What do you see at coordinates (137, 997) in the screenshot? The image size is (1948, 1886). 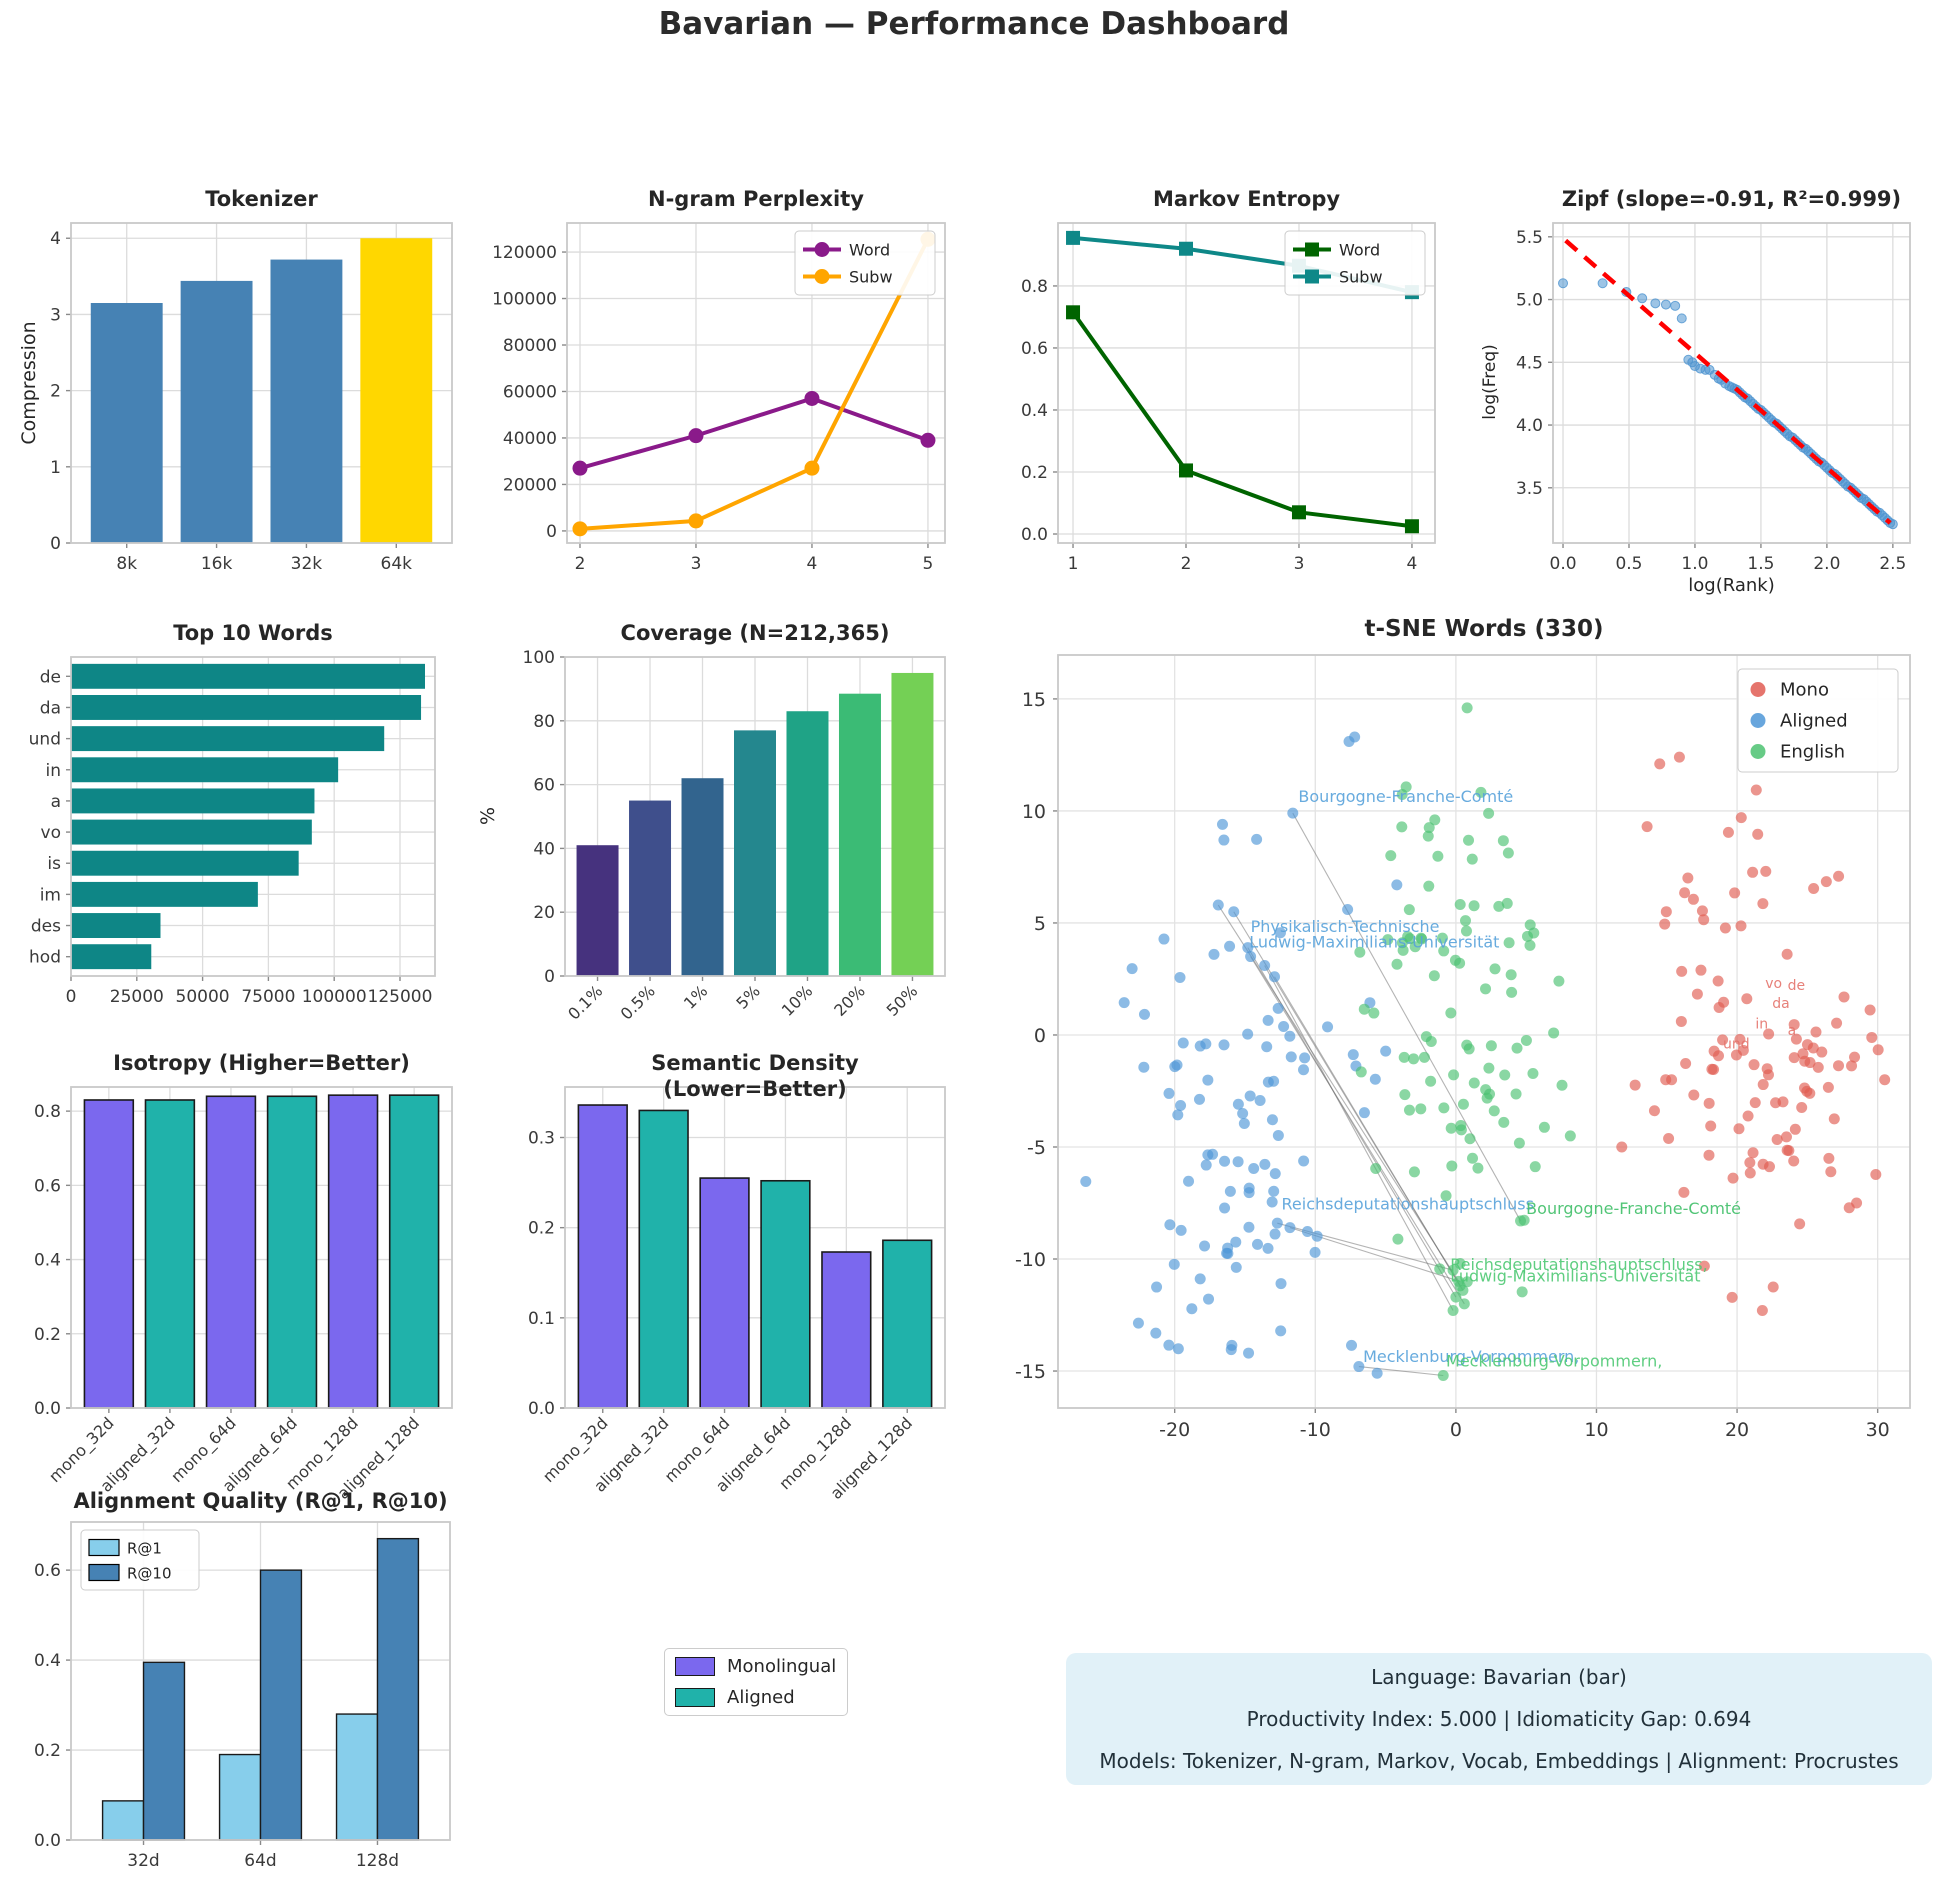 I see `svg-text: 25000` at bounding box center [137, 997].